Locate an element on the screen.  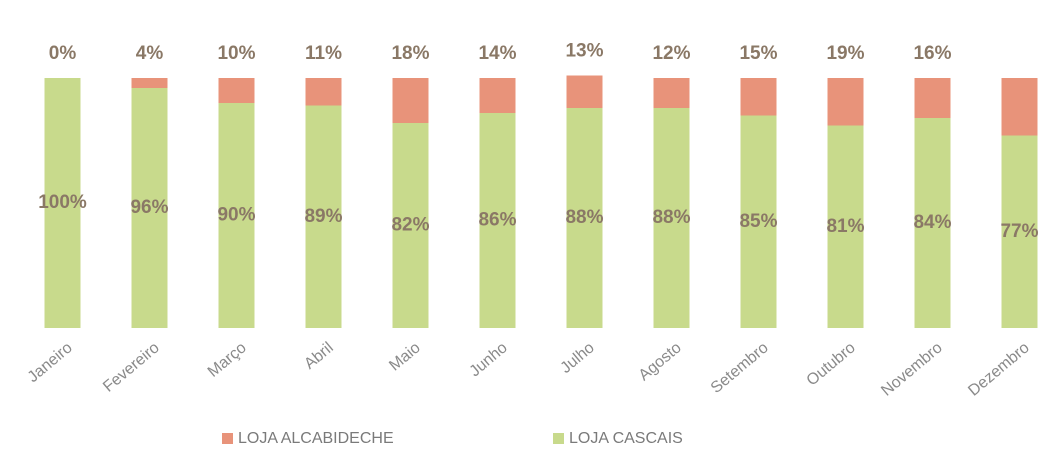
data-label: 84% is located at coordinates (932, 222).